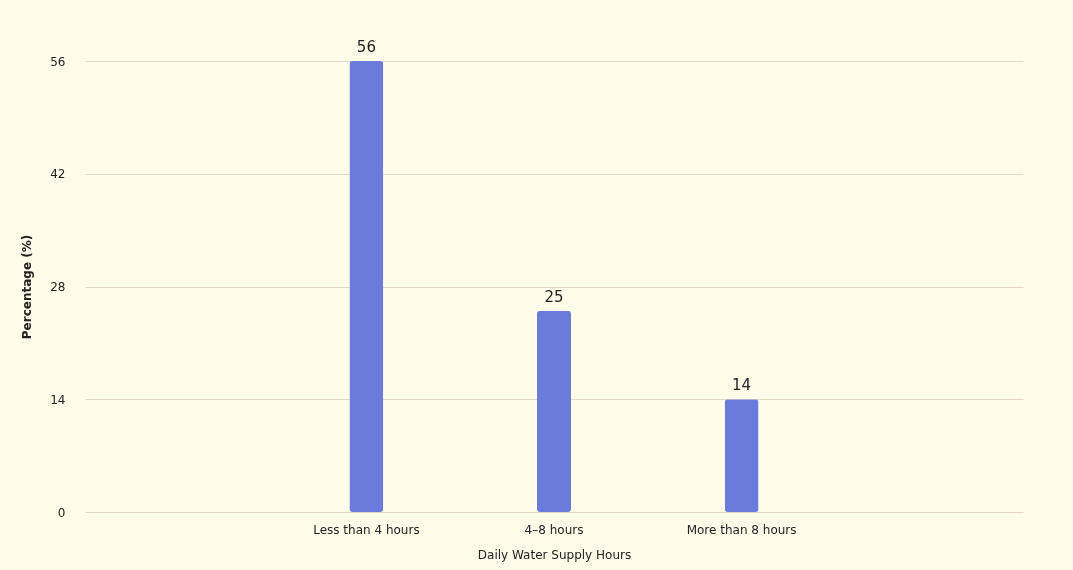  I want to click on x-tick-label: 4–8 hours, so click(554, 529).